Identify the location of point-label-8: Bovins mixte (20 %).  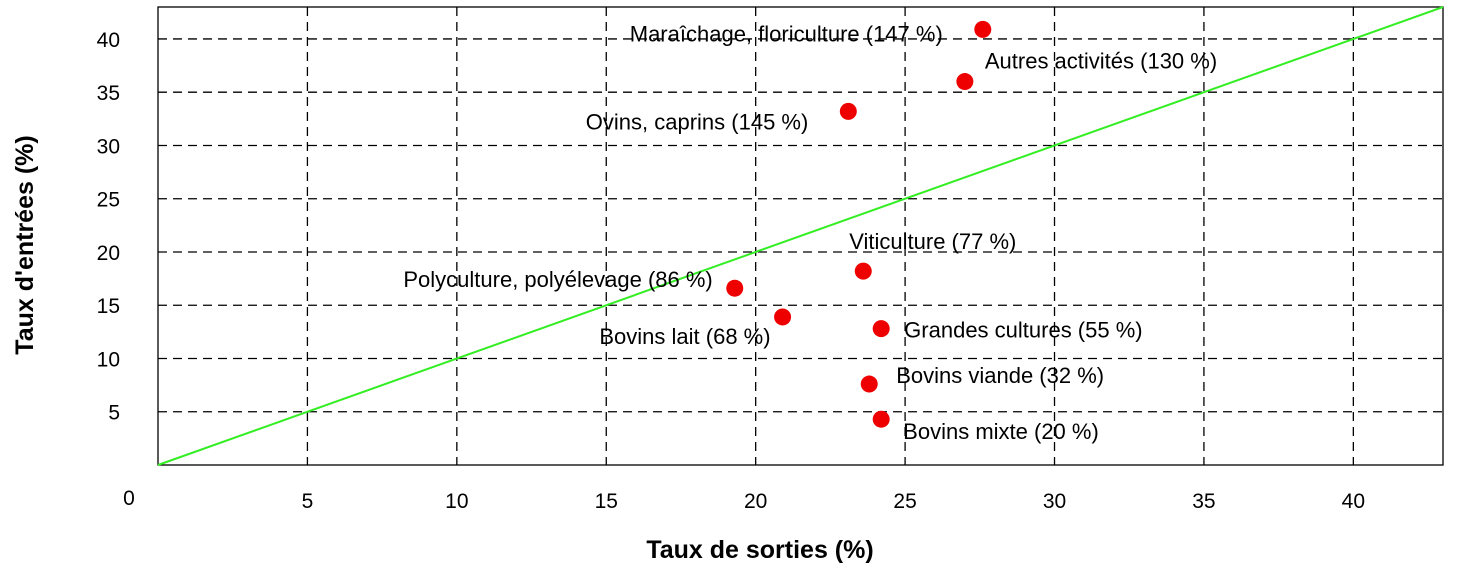
(1001, 431).